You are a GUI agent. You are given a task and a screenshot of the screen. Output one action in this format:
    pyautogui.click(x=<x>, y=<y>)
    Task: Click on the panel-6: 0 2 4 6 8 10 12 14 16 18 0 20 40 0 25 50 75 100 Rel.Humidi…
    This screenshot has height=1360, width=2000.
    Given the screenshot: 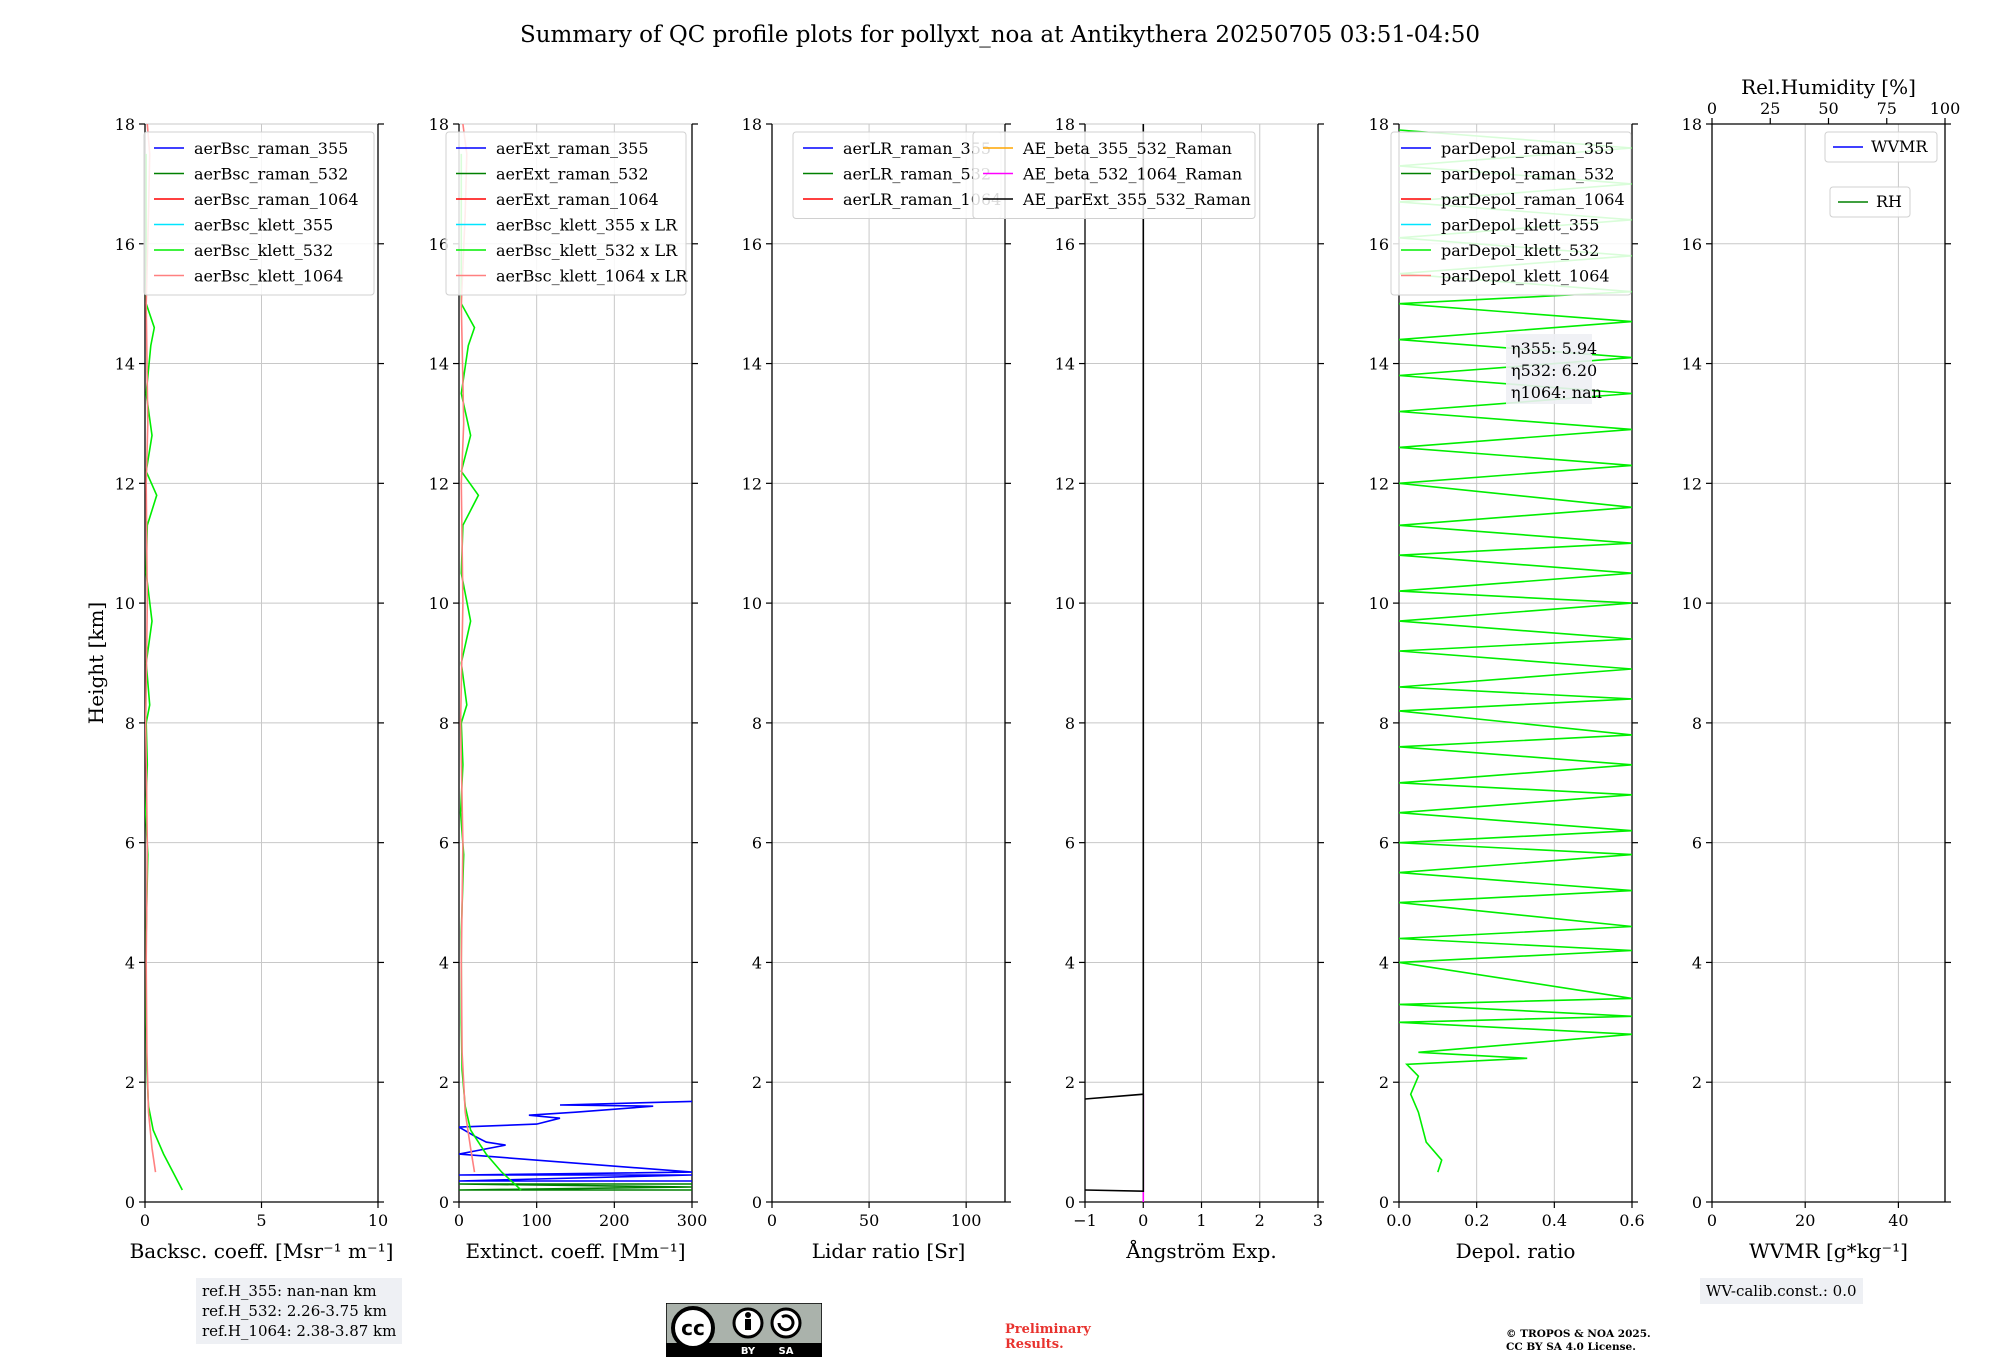 What is the action you would take?
    pyautogui.click(x=1821, y=669)
    